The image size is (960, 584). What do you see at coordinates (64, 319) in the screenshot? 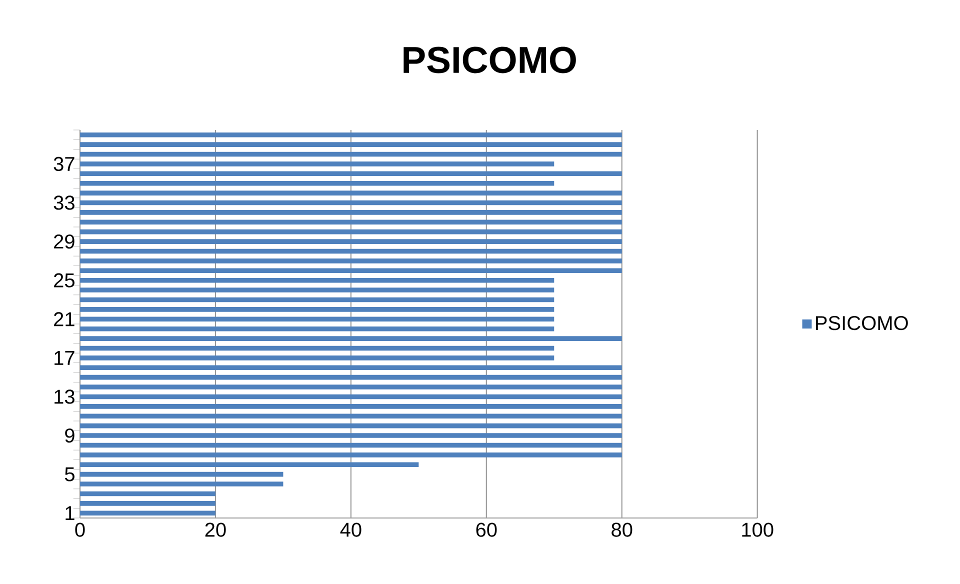
I see `y-tick-label: 21` at bounding box center [64, 319].